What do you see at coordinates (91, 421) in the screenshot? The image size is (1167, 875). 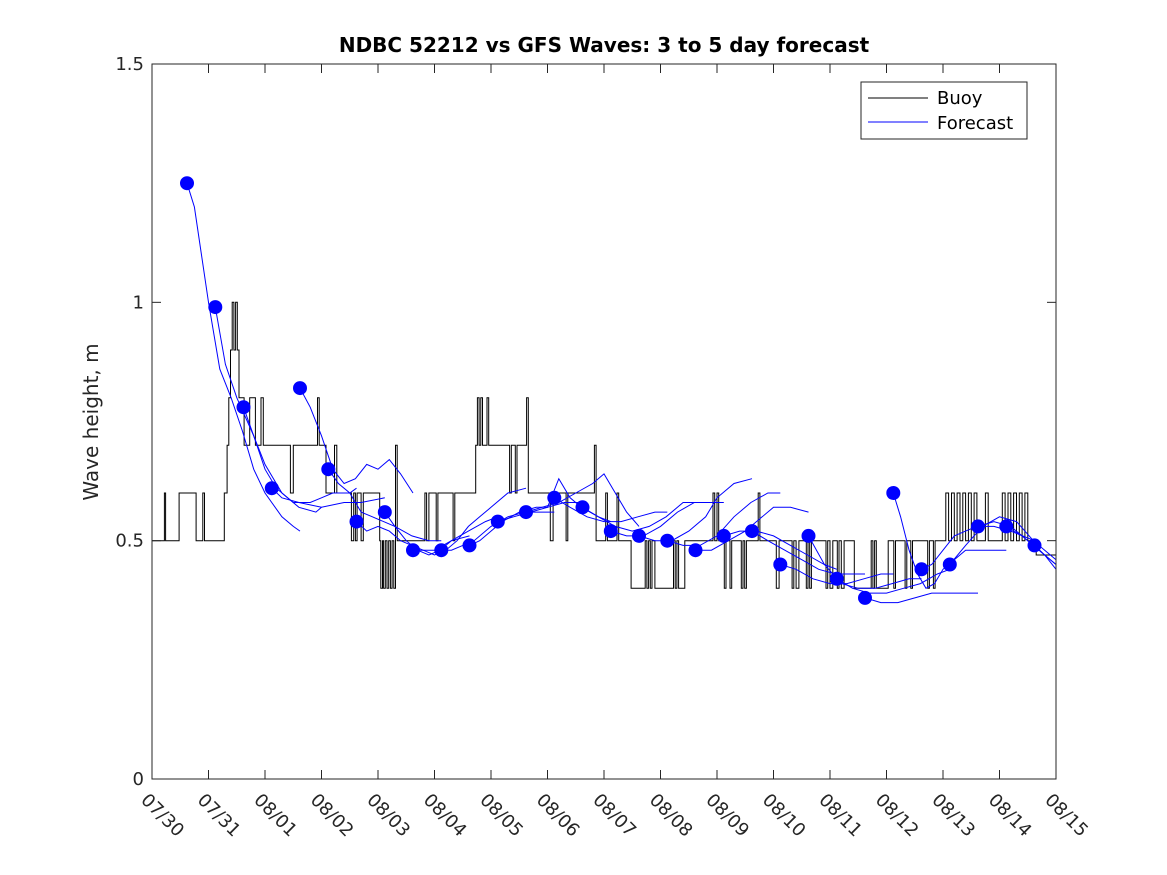 I see `y-axis-label: Wave height, m` at bounding box center [91, 421].